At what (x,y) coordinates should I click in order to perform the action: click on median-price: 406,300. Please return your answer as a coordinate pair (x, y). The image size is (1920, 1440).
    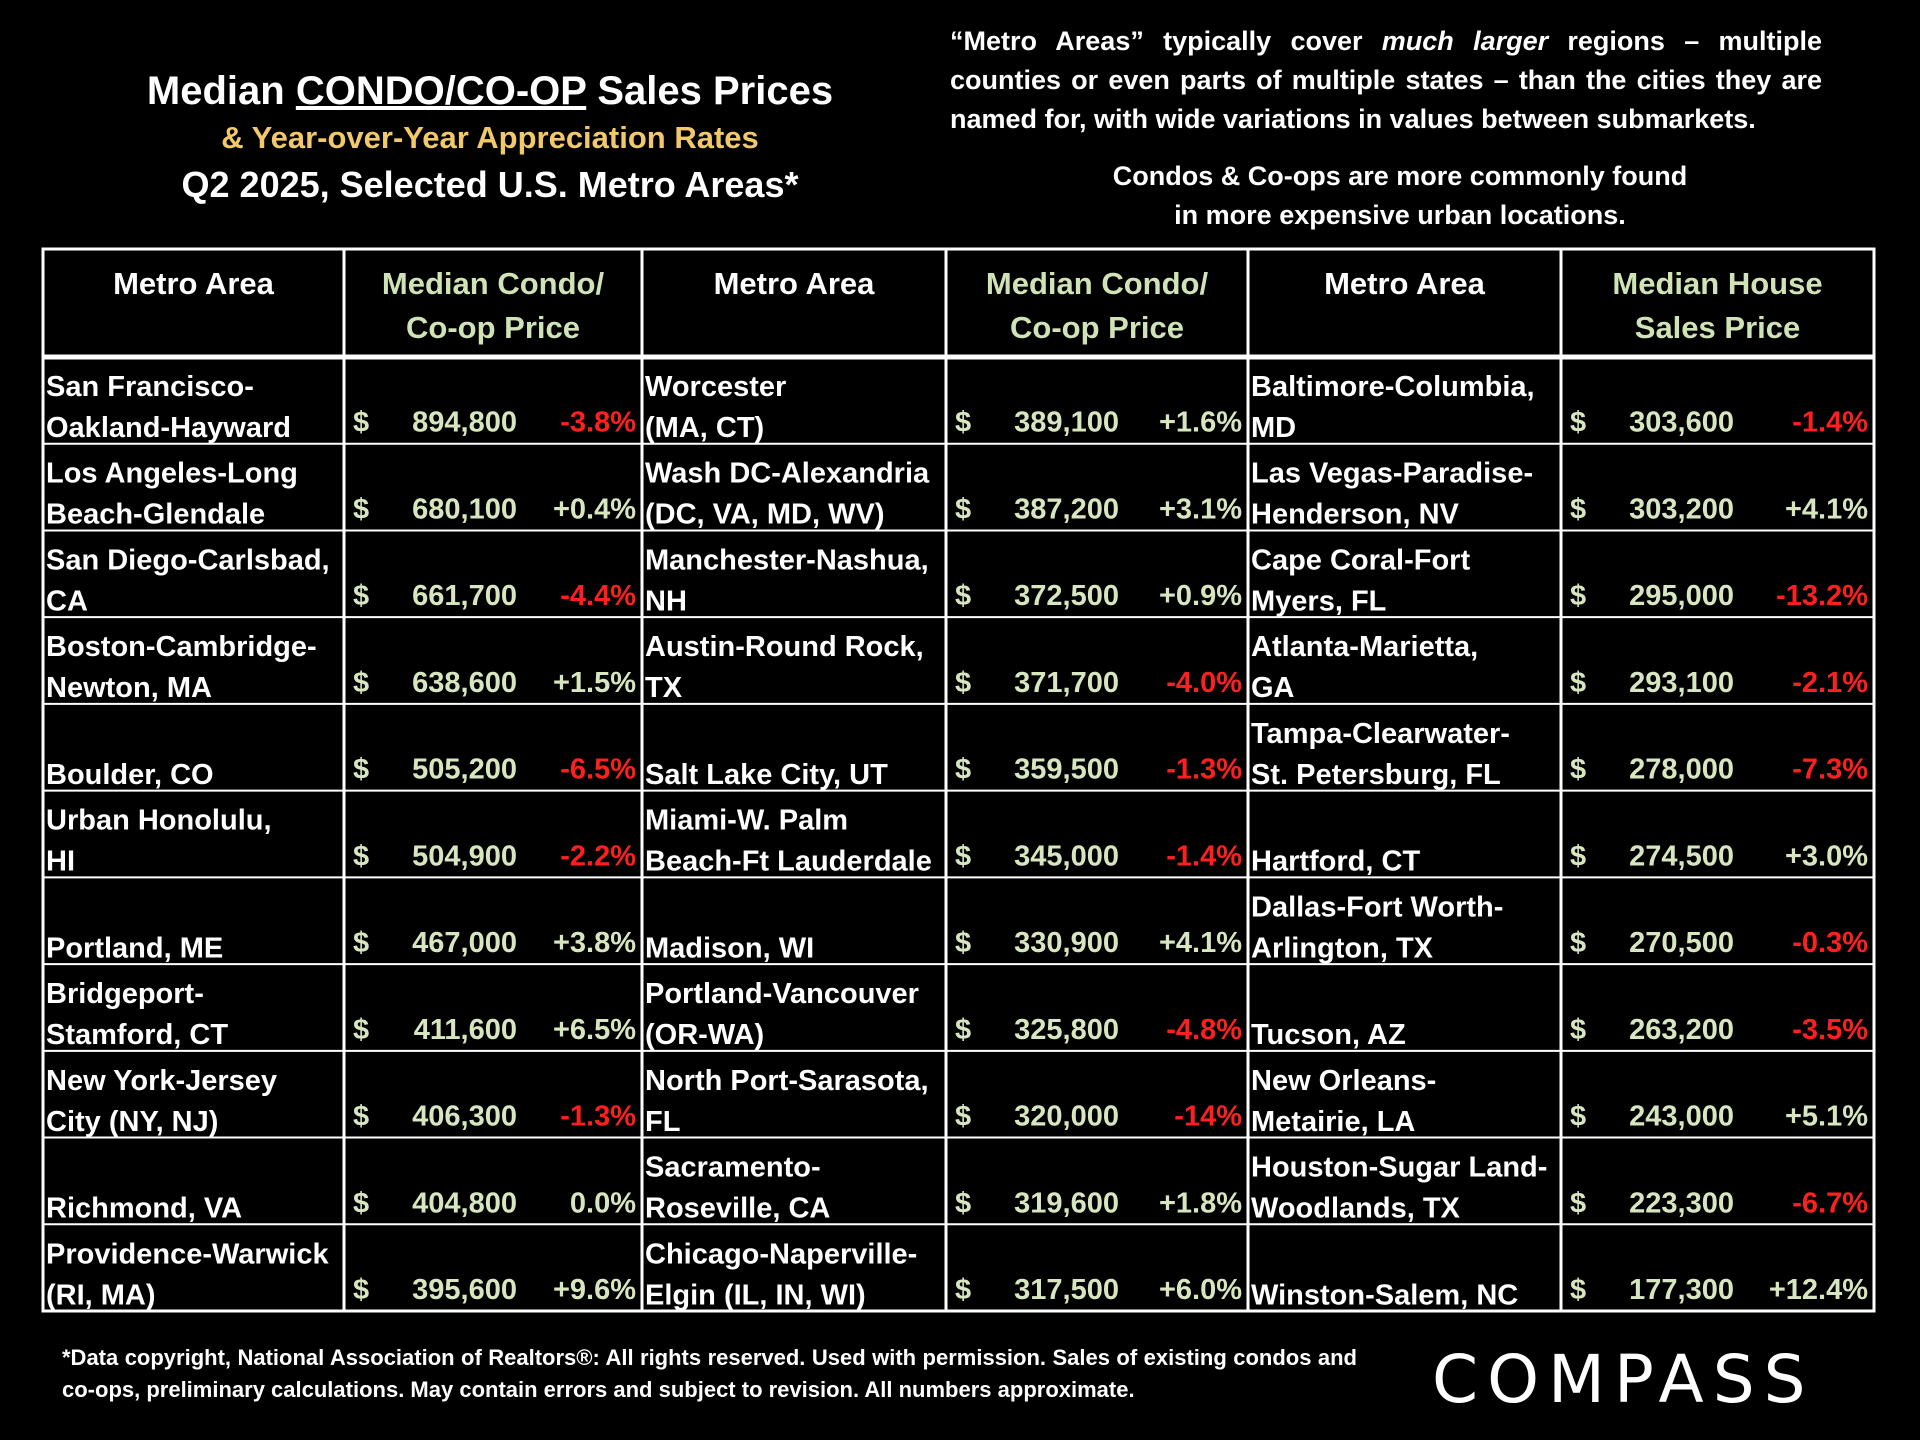
    Looking at the image, I should click on (464, 1117).